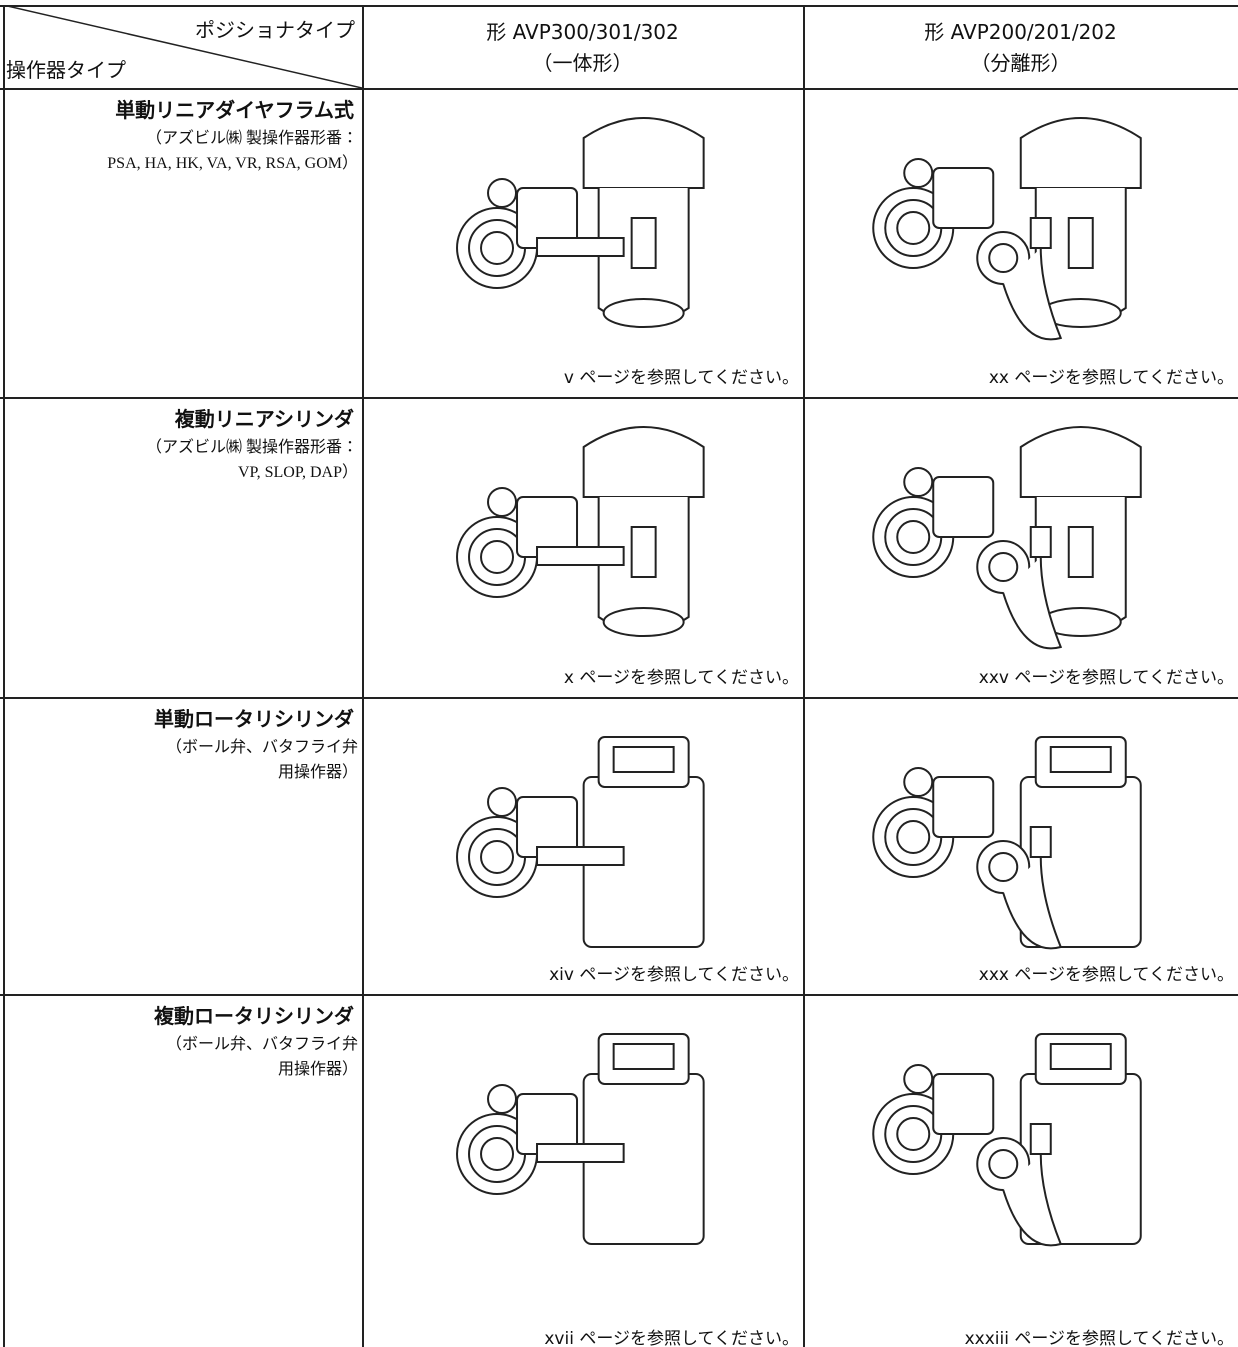 This screenshot has width=1238, height=1347. Describe the element at coordinates (1111, 378) in the screenshot. I see `reference: xx ページを参照してください。` at that location.